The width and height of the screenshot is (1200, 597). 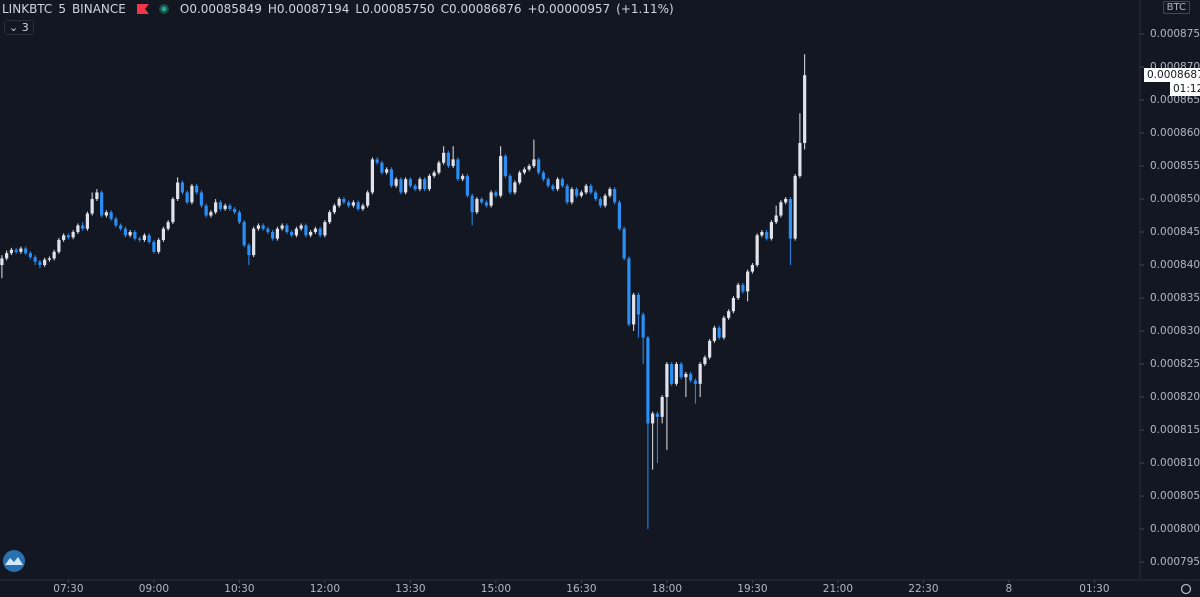 I want to click on x-tick-label: 13:30, so click(x=410, y=589).